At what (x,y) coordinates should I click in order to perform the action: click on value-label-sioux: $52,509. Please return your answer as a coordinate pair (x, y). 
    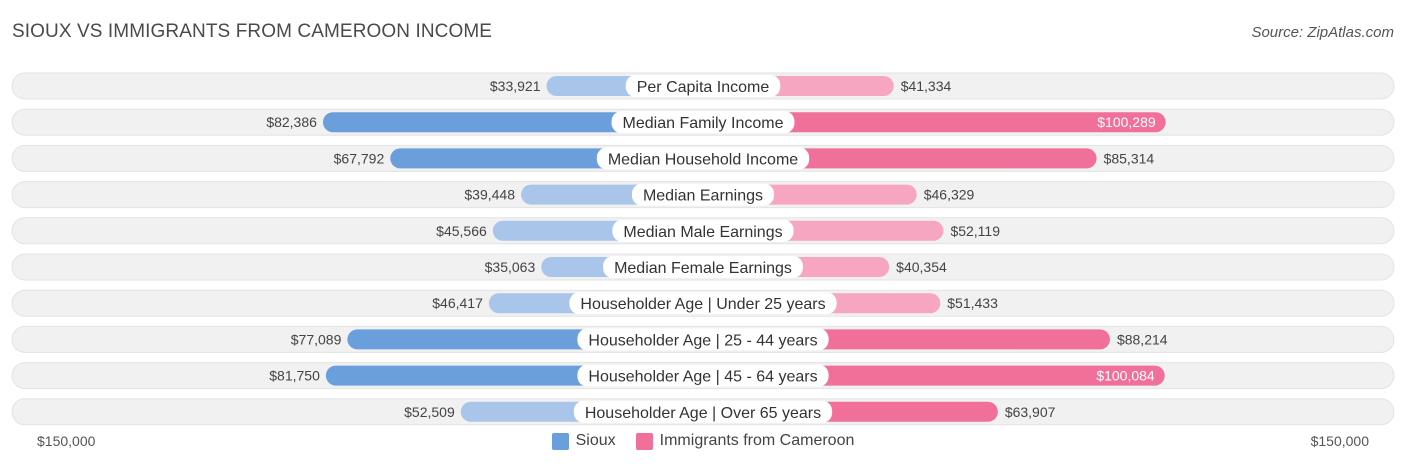
    Looking at the image, I should click on (429, 412).